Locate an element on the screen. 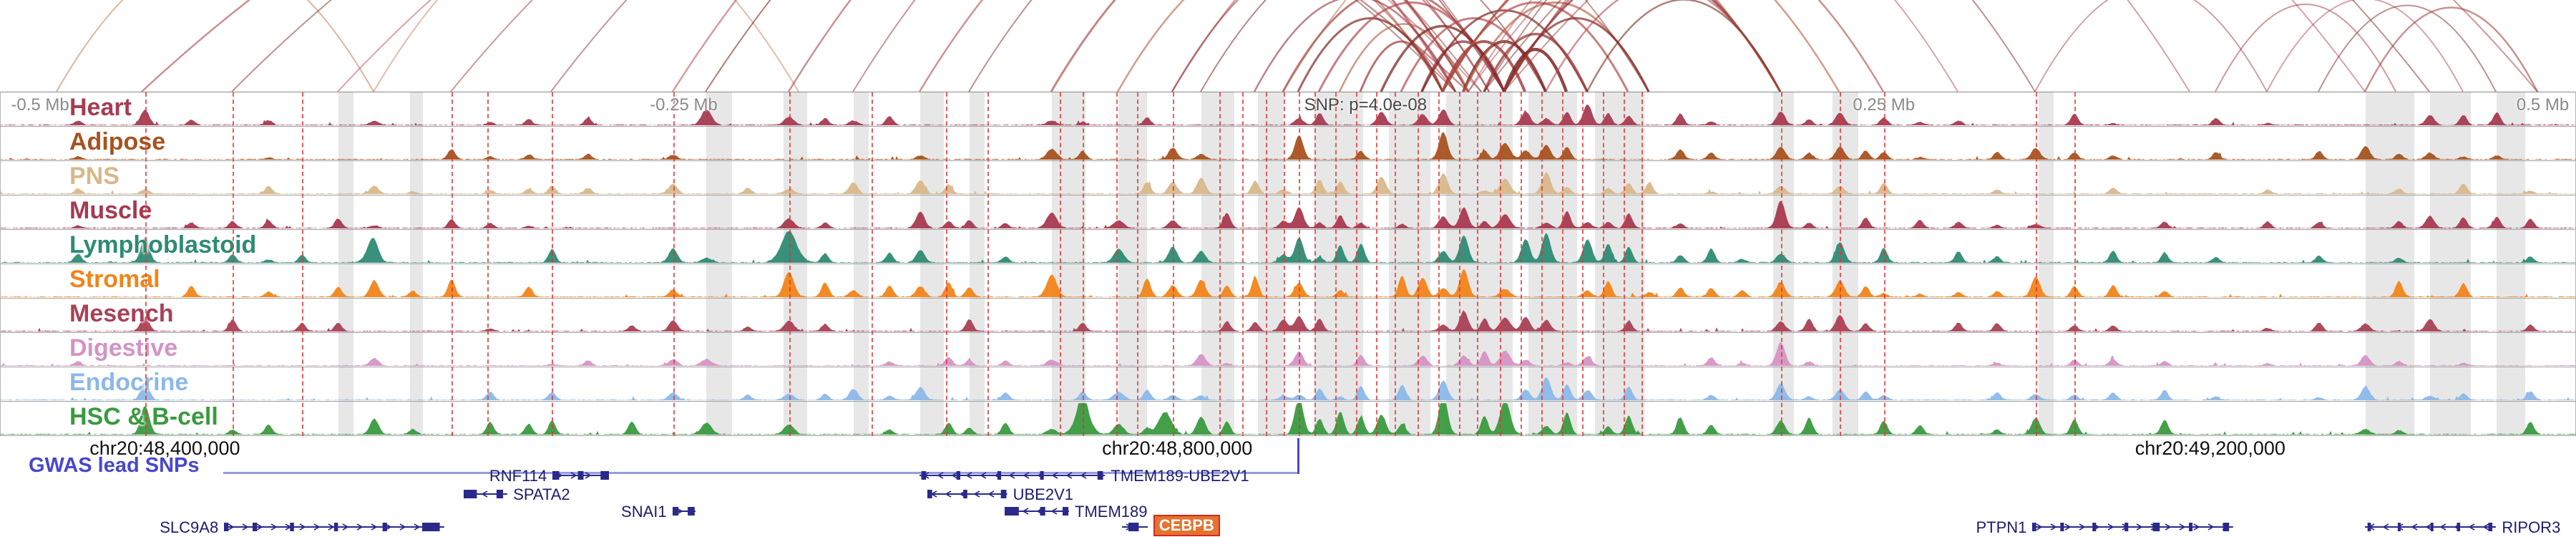 The image size is (2576, 537). gene-label: RIPOR3 is located at coordinates (2531, 527).